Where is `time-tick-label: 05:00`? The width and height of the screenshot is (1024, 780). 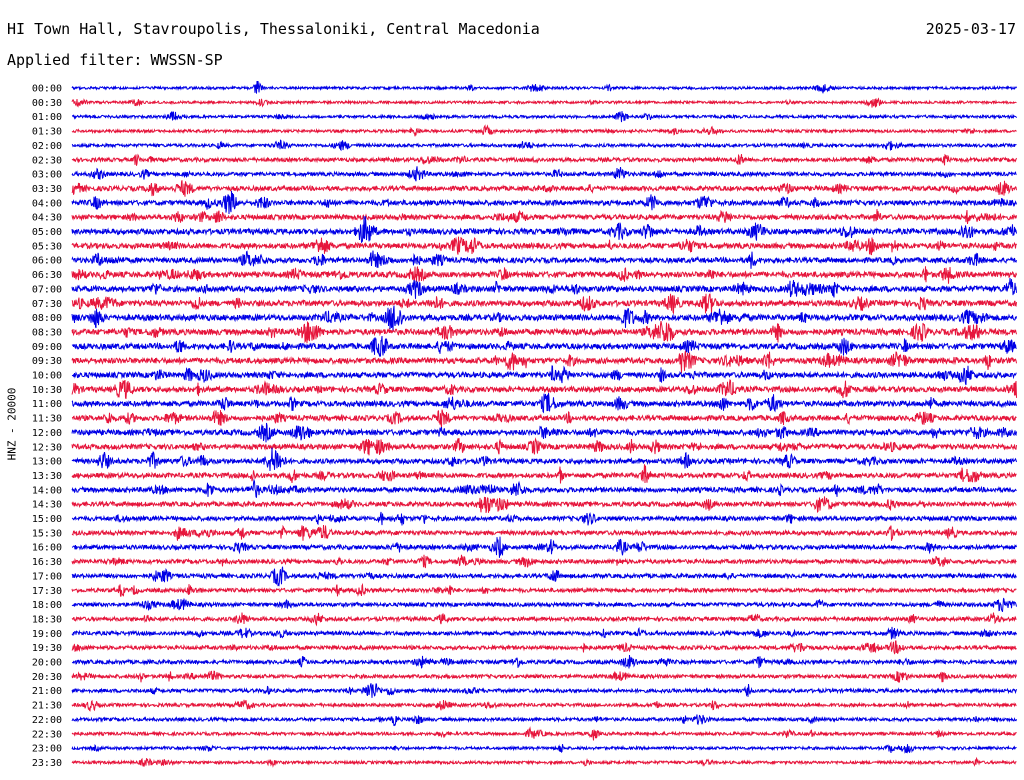
time-tick-label: 05:00 is located at coordinates (47, 232).